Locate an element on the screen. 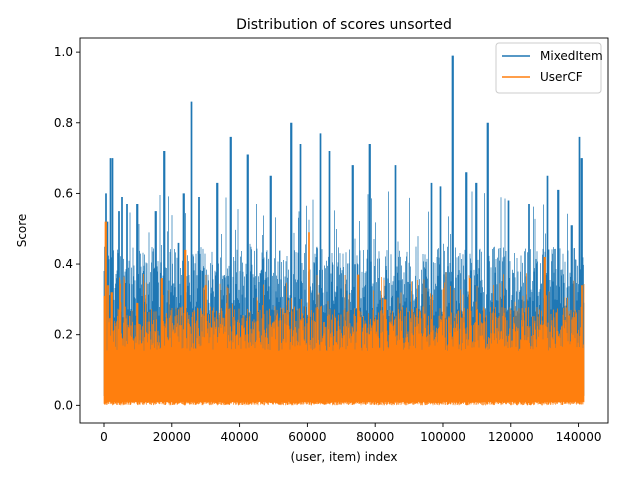 The width and height of the screenshot is (640, 480). y-tick-label: 1.0 is located at coordinates (63, 52).